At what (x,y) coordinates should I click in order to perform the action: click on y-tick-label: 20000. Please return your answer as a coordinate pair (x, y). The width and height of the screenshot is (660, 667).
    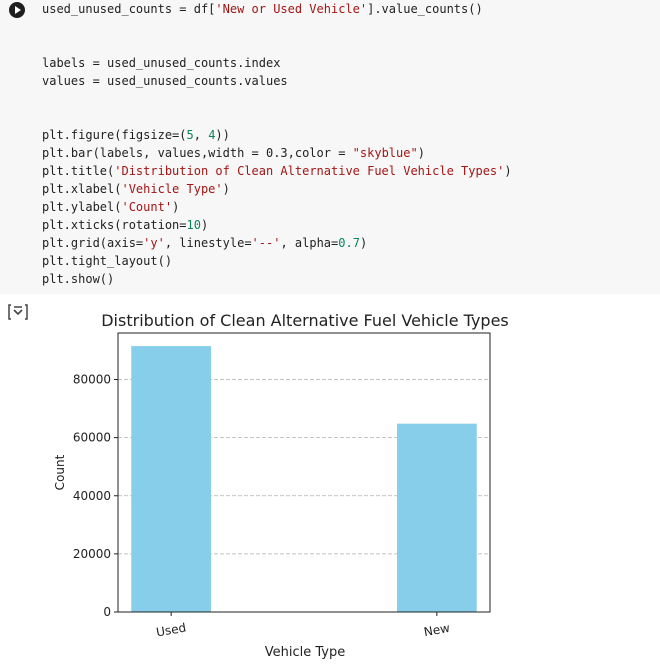
    Looking at the image, I should click on (92, 554).